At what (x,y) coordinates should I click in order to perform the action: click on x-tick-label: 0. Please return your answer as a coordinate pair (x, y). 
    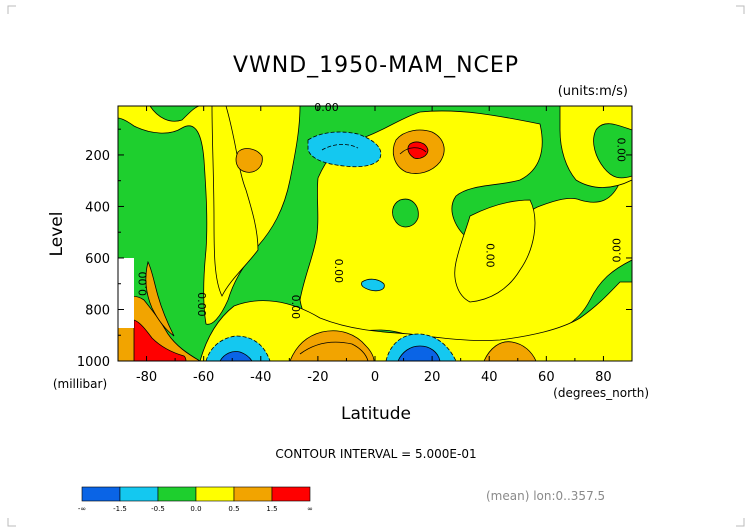
    Looking at the image, I should click on (375, 377).